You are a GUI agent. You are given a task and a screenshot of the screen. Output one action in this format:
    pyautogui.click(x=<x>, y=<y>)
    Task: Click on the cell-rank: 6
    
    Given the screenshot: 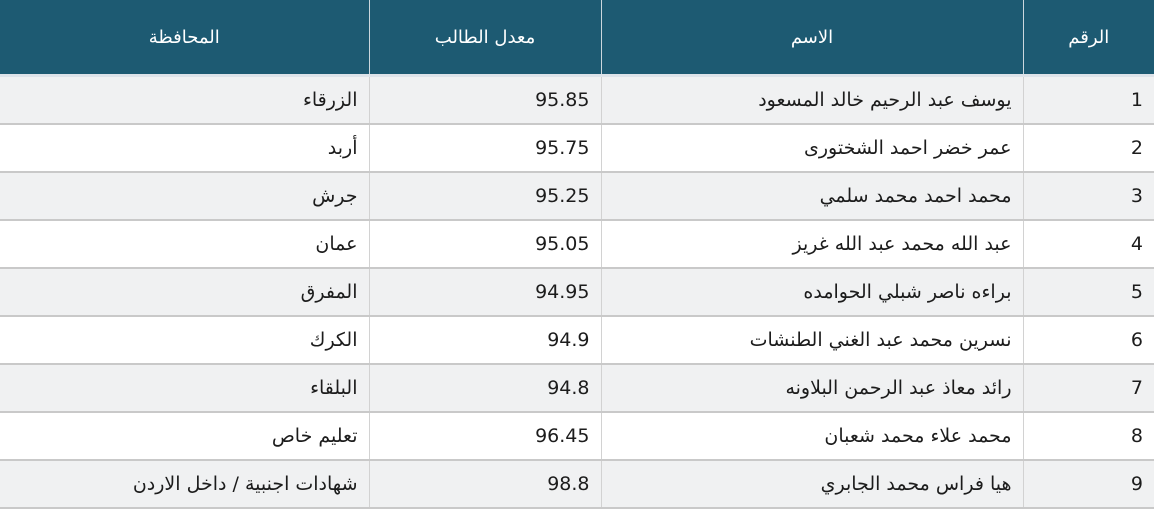 What is the action you would take?
    pyautogui.click(x=1088, y=340)
    